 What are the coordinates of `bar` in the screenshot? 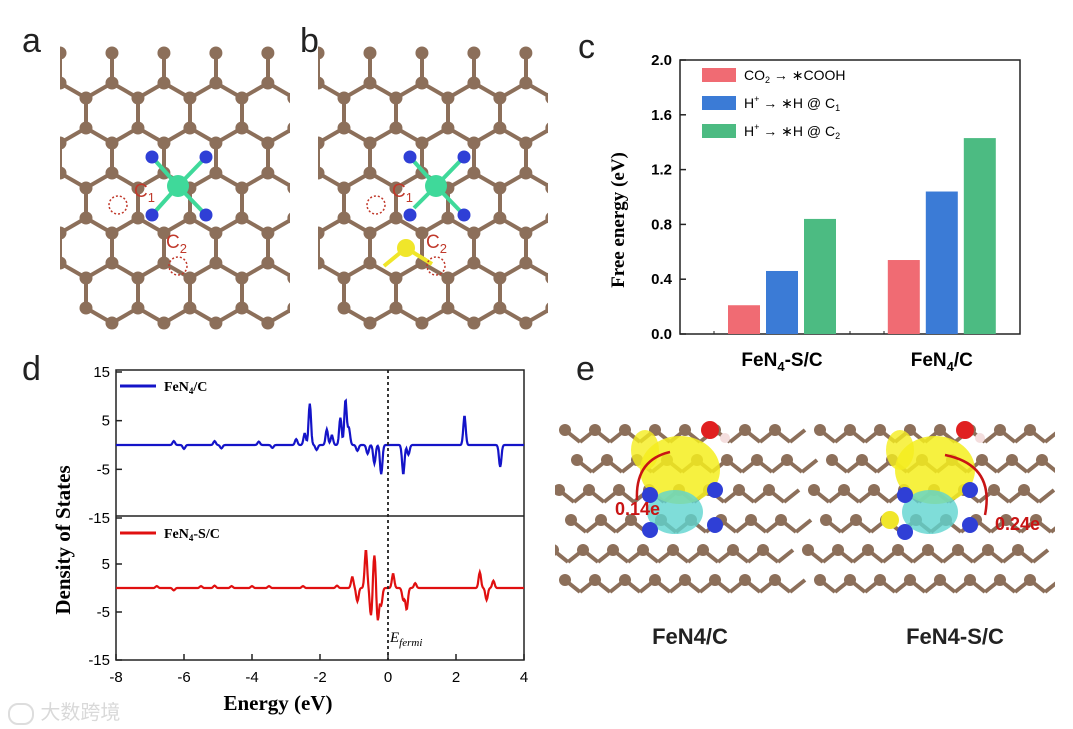 It's located at (820, 276).